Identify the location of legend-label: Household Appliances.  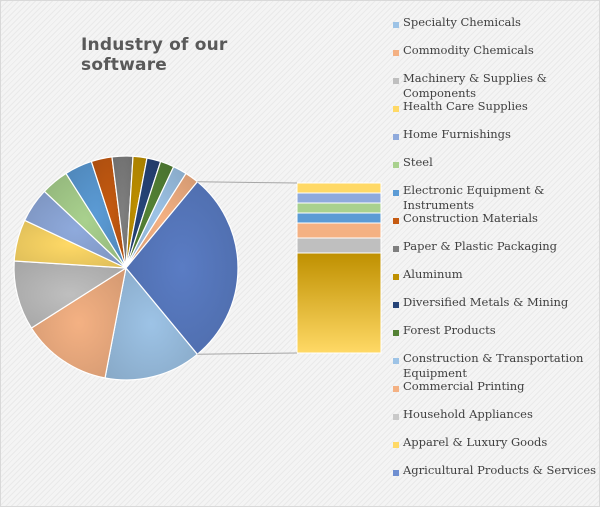
(468, 414).